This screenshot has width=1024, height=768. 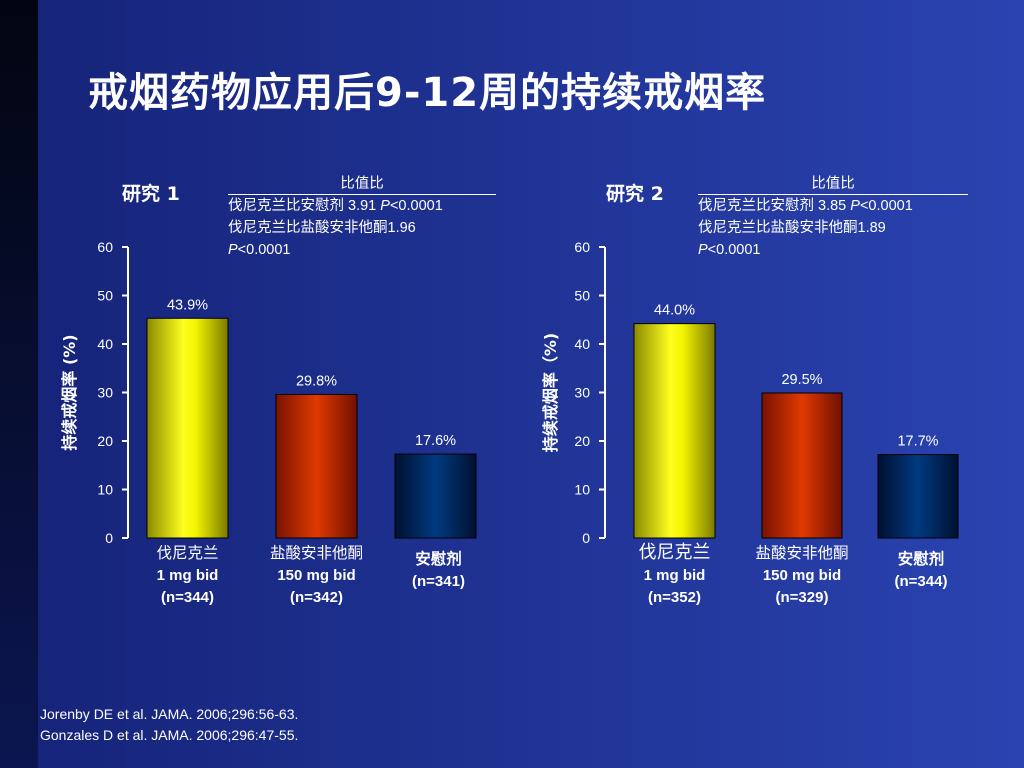 What do you see at coordinates (792, 228) in the screenshot?
I see `study-2-or-line-2: 伐尼克兰比盐酸安非他酮1.89` at bounding box center [792, 228].